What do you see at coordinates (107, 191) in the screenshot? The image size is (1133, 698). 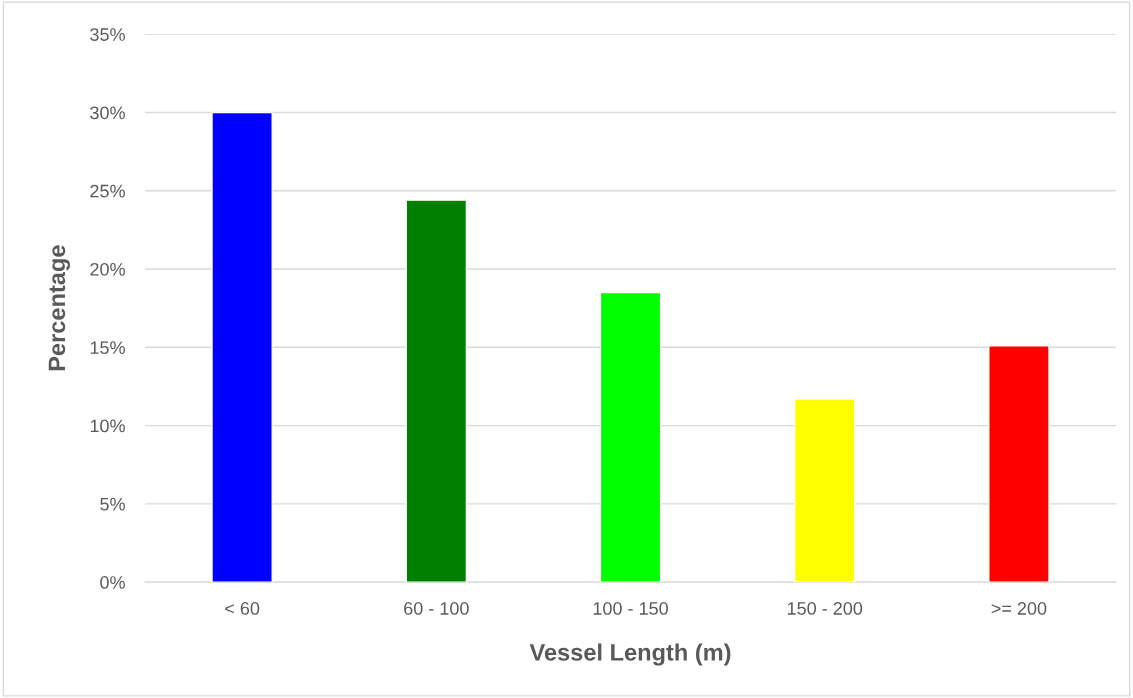 I see `y-tick-label: 25%` at bounding box center [107, 191].